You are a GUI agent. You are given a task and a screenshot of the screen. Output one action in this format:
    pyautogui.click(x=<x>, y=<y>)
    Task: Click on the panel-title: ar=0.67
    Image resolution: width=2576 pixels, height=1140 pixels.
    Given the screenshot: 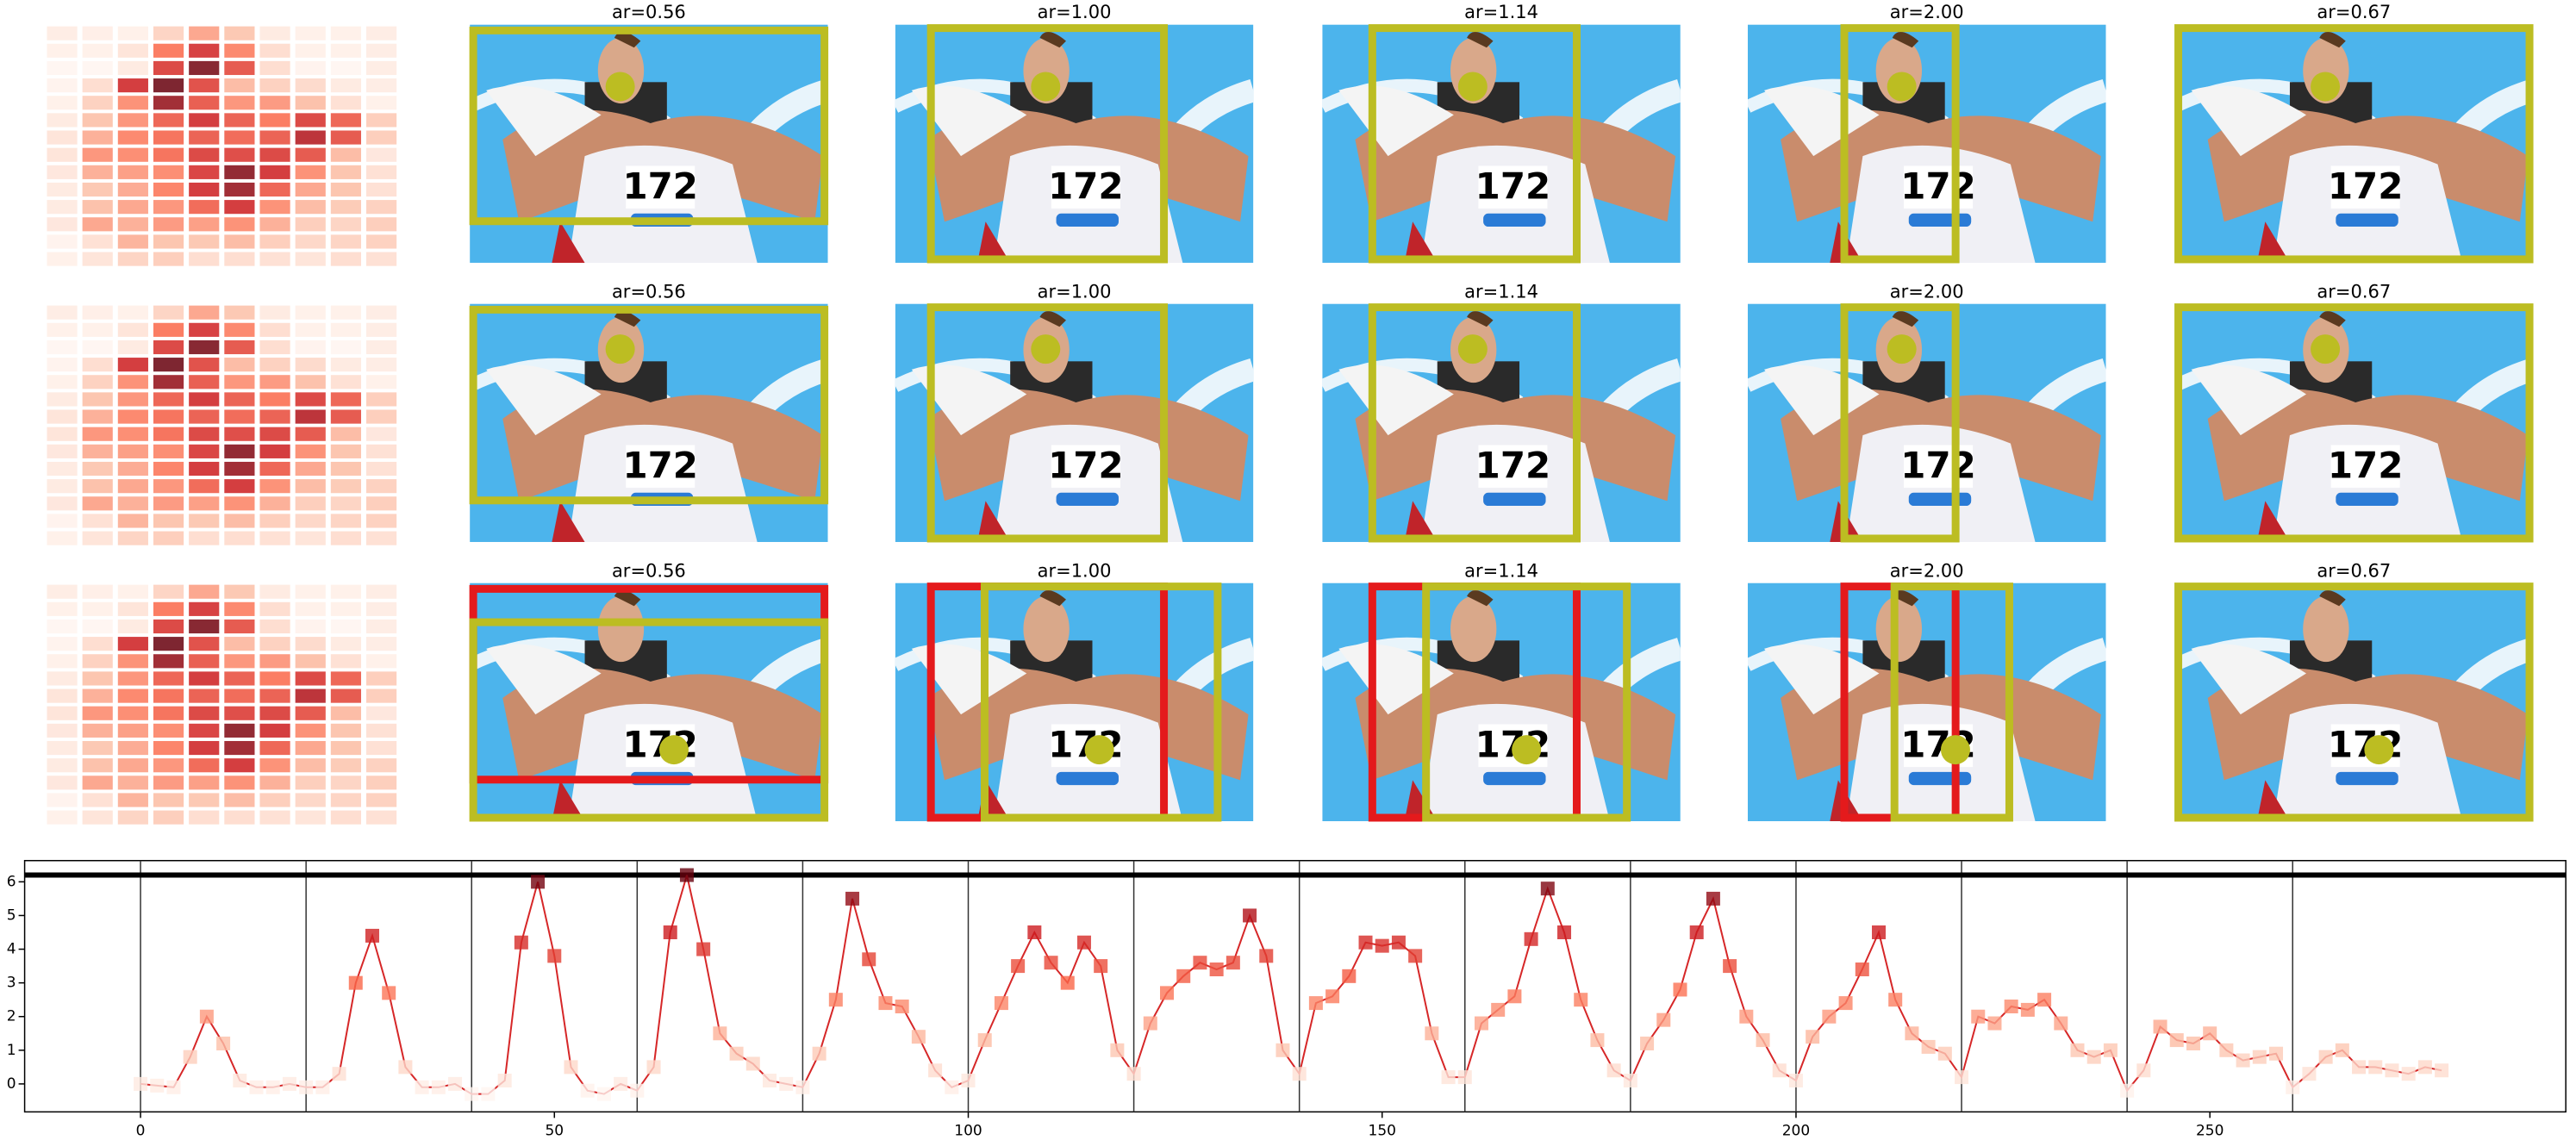 What is the action you would take?
    pyautogui.click(x=2354, y=570)
    